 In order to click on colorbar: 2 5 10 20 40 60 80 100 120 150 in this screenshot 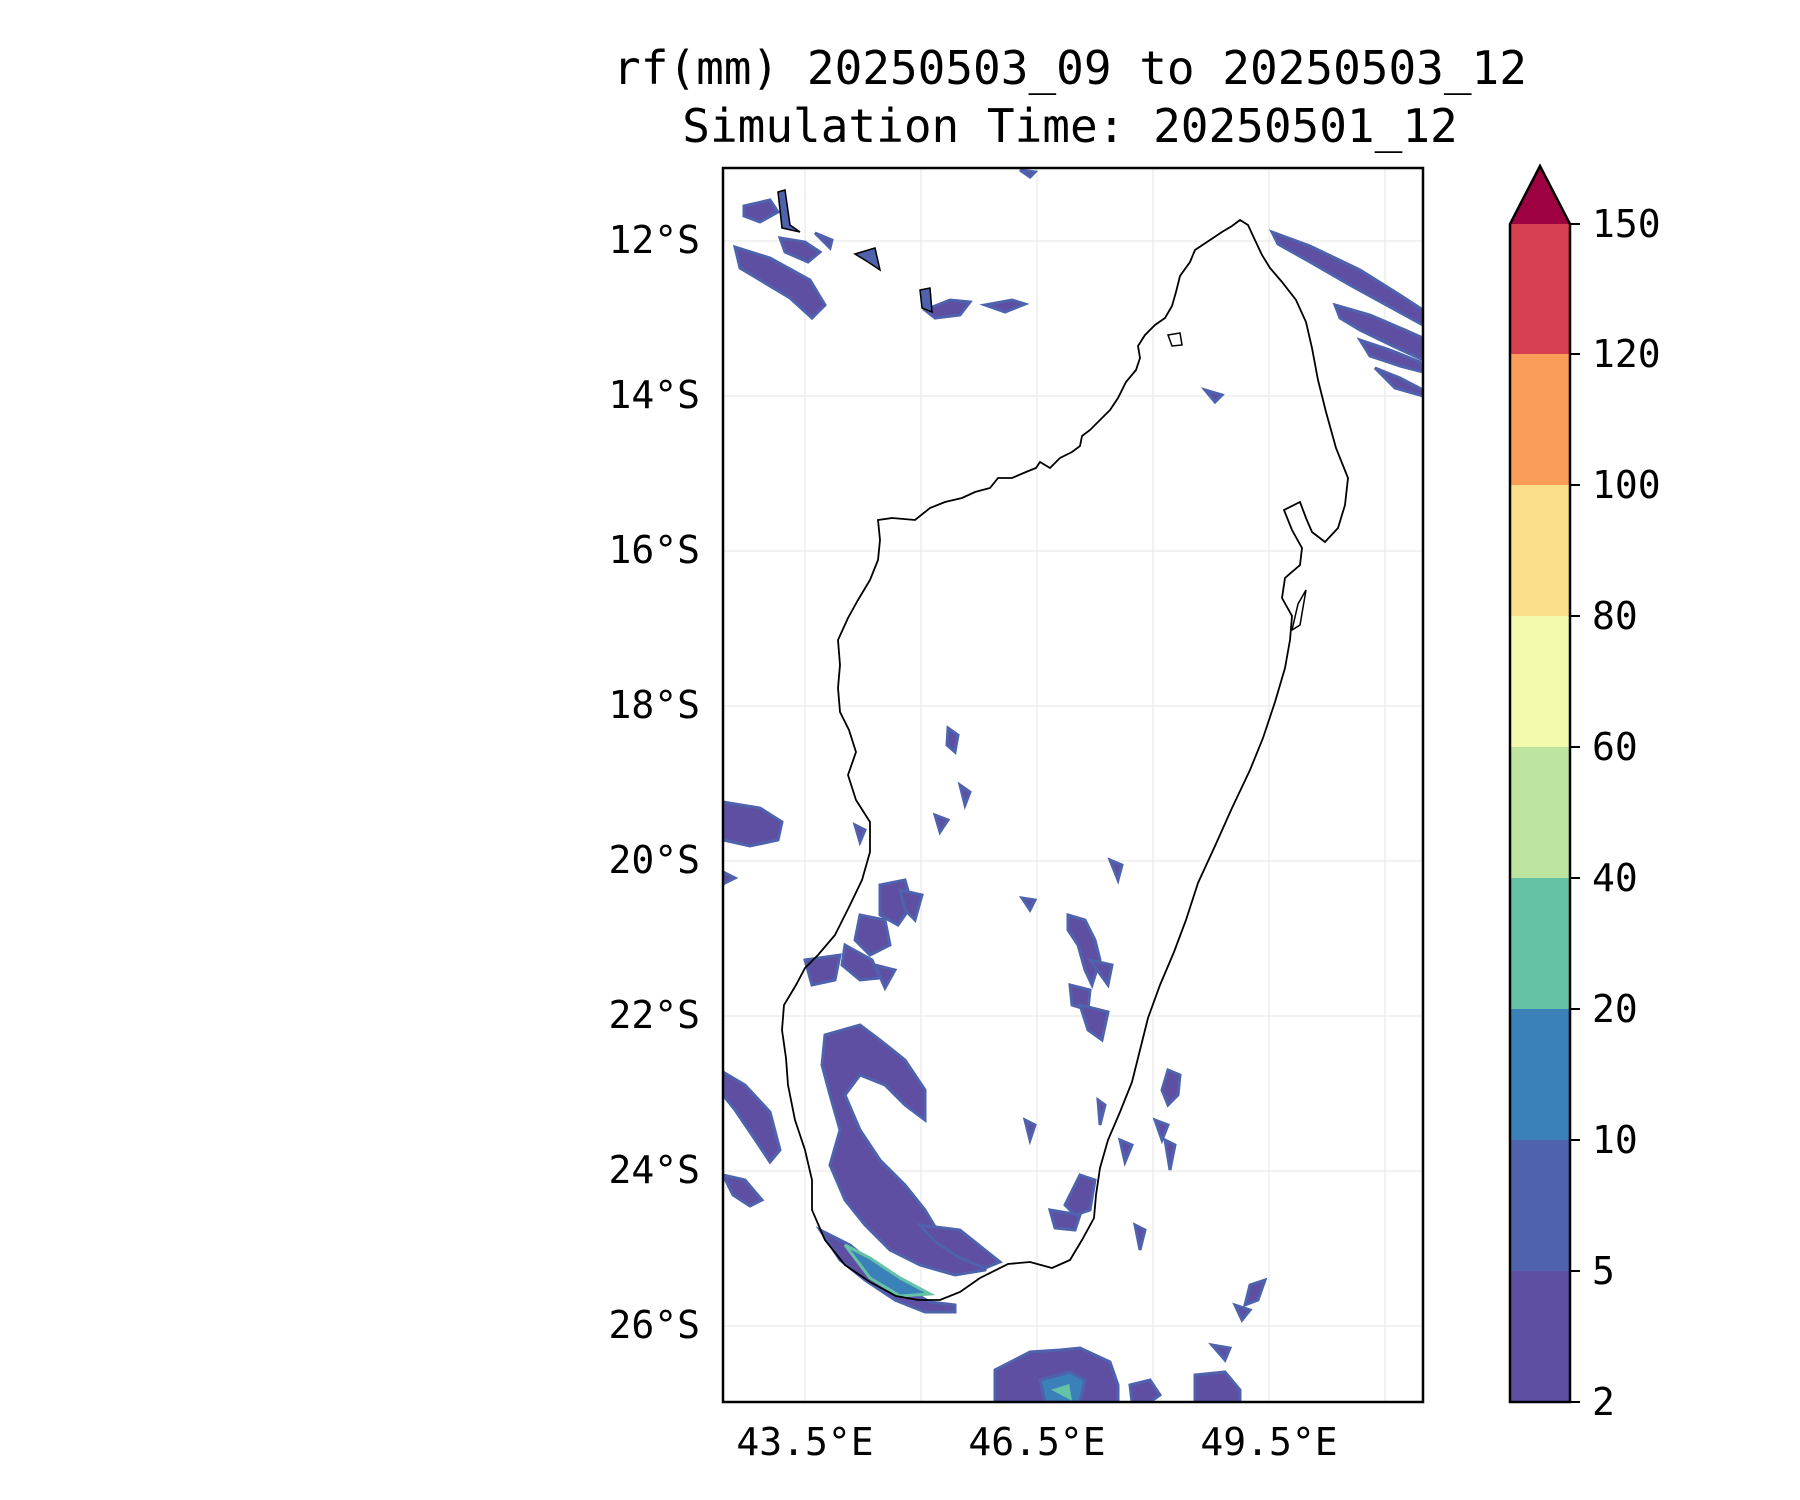, I will do `click(1584, 793)`.